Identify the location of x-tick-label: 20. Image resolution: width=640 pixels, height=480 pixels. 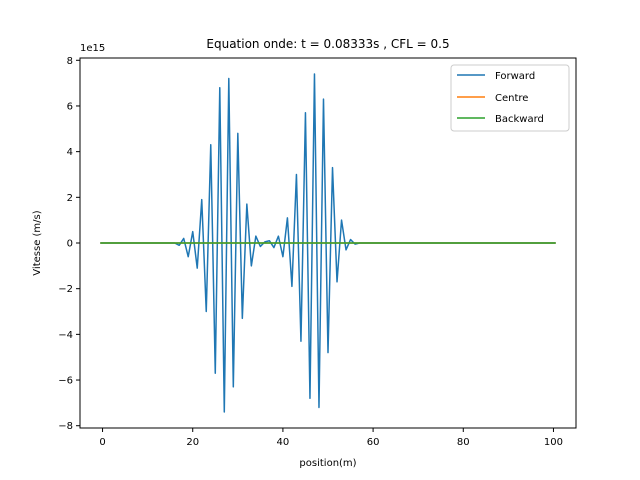
(192, 442).